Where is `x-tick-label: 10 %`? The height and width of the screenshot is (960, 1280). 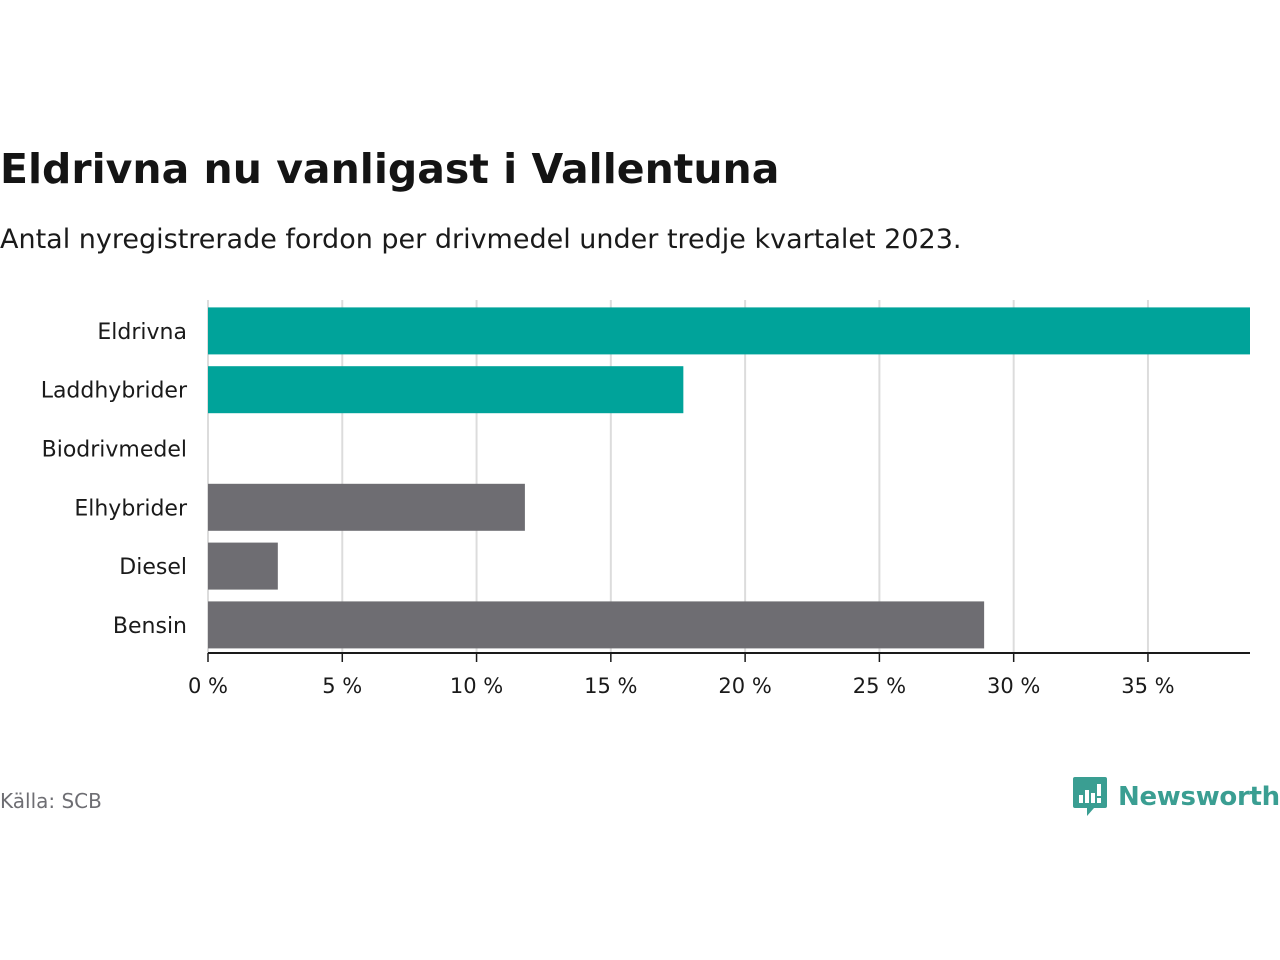 x-tick-label: 10 % is located at coordinates (476, 686).